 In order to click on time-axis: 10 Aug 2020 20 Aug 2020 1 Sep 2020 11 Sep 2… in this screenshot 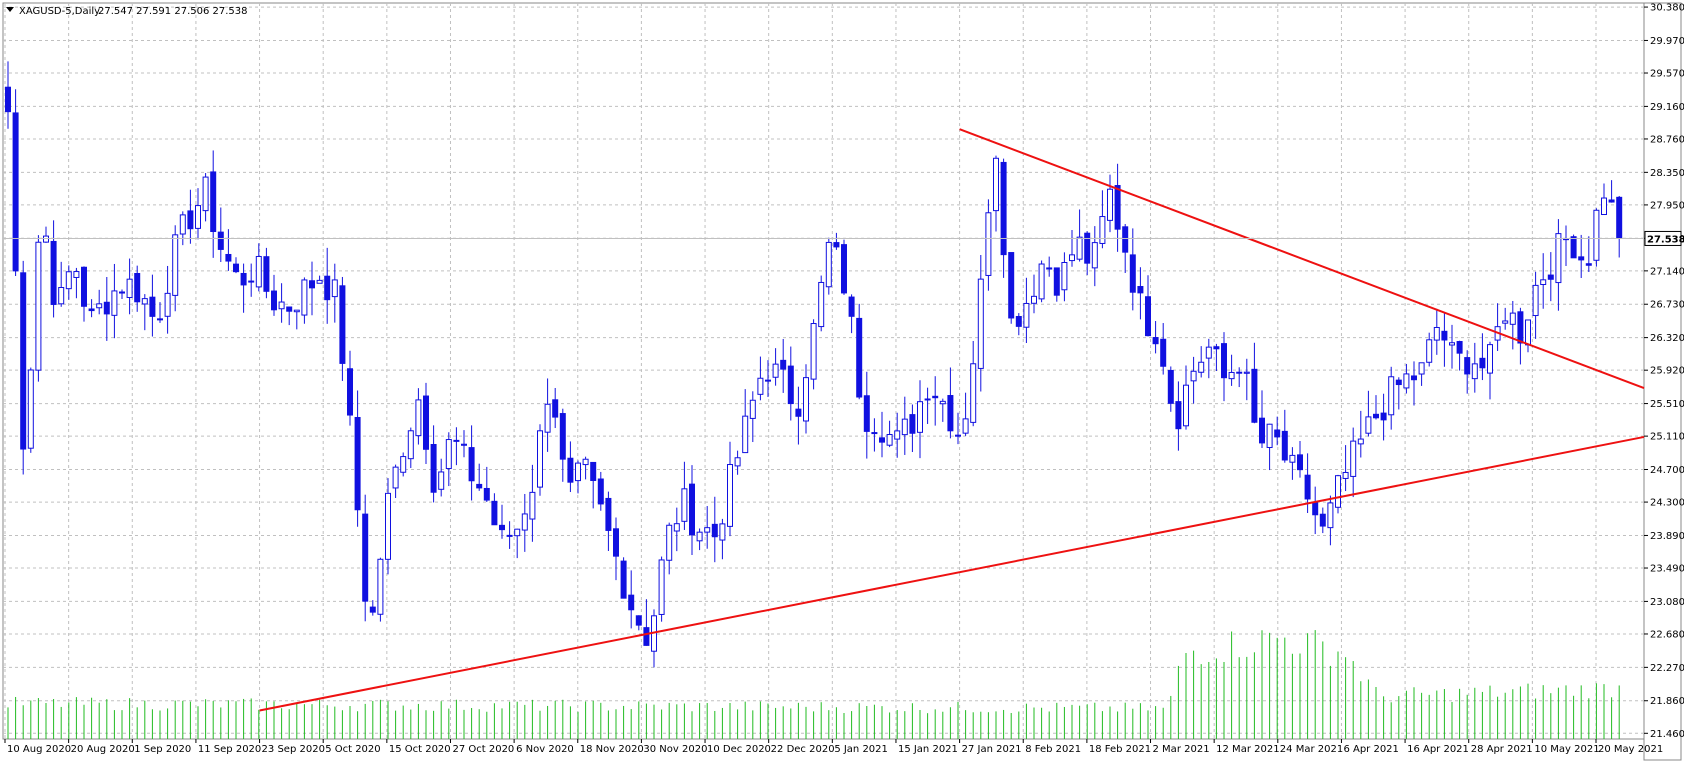, I will do `click(833, 747)`.